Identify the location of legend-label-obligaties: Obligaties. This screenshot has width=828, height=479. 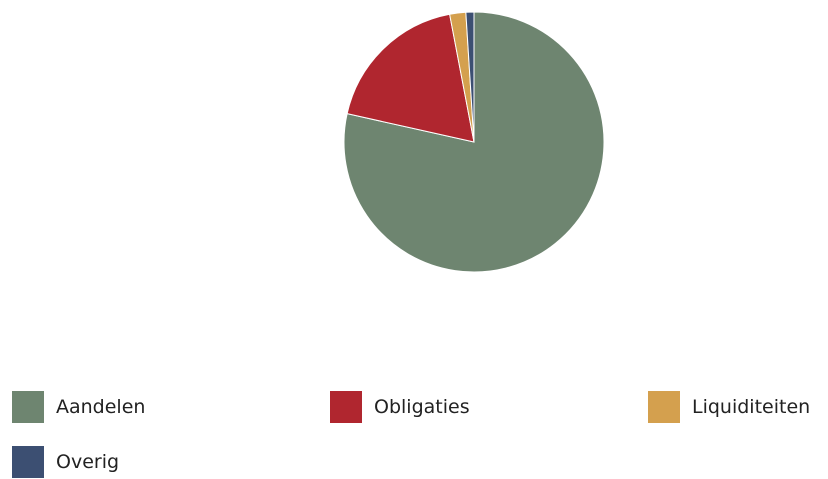
(422, 407).